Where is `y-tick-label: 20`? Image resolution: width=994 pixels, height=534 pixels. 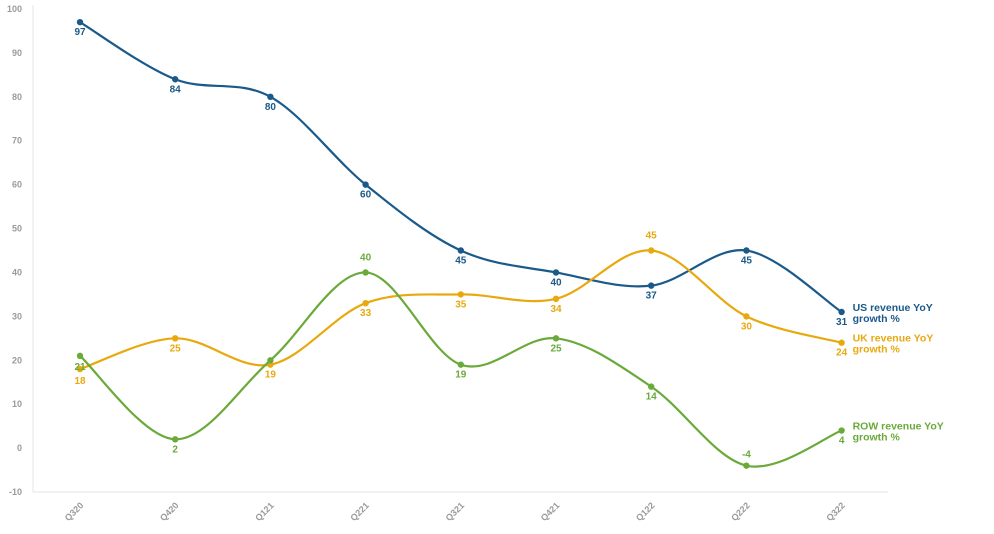 y-tick-label: 20 is located at coordinates (17, 360).